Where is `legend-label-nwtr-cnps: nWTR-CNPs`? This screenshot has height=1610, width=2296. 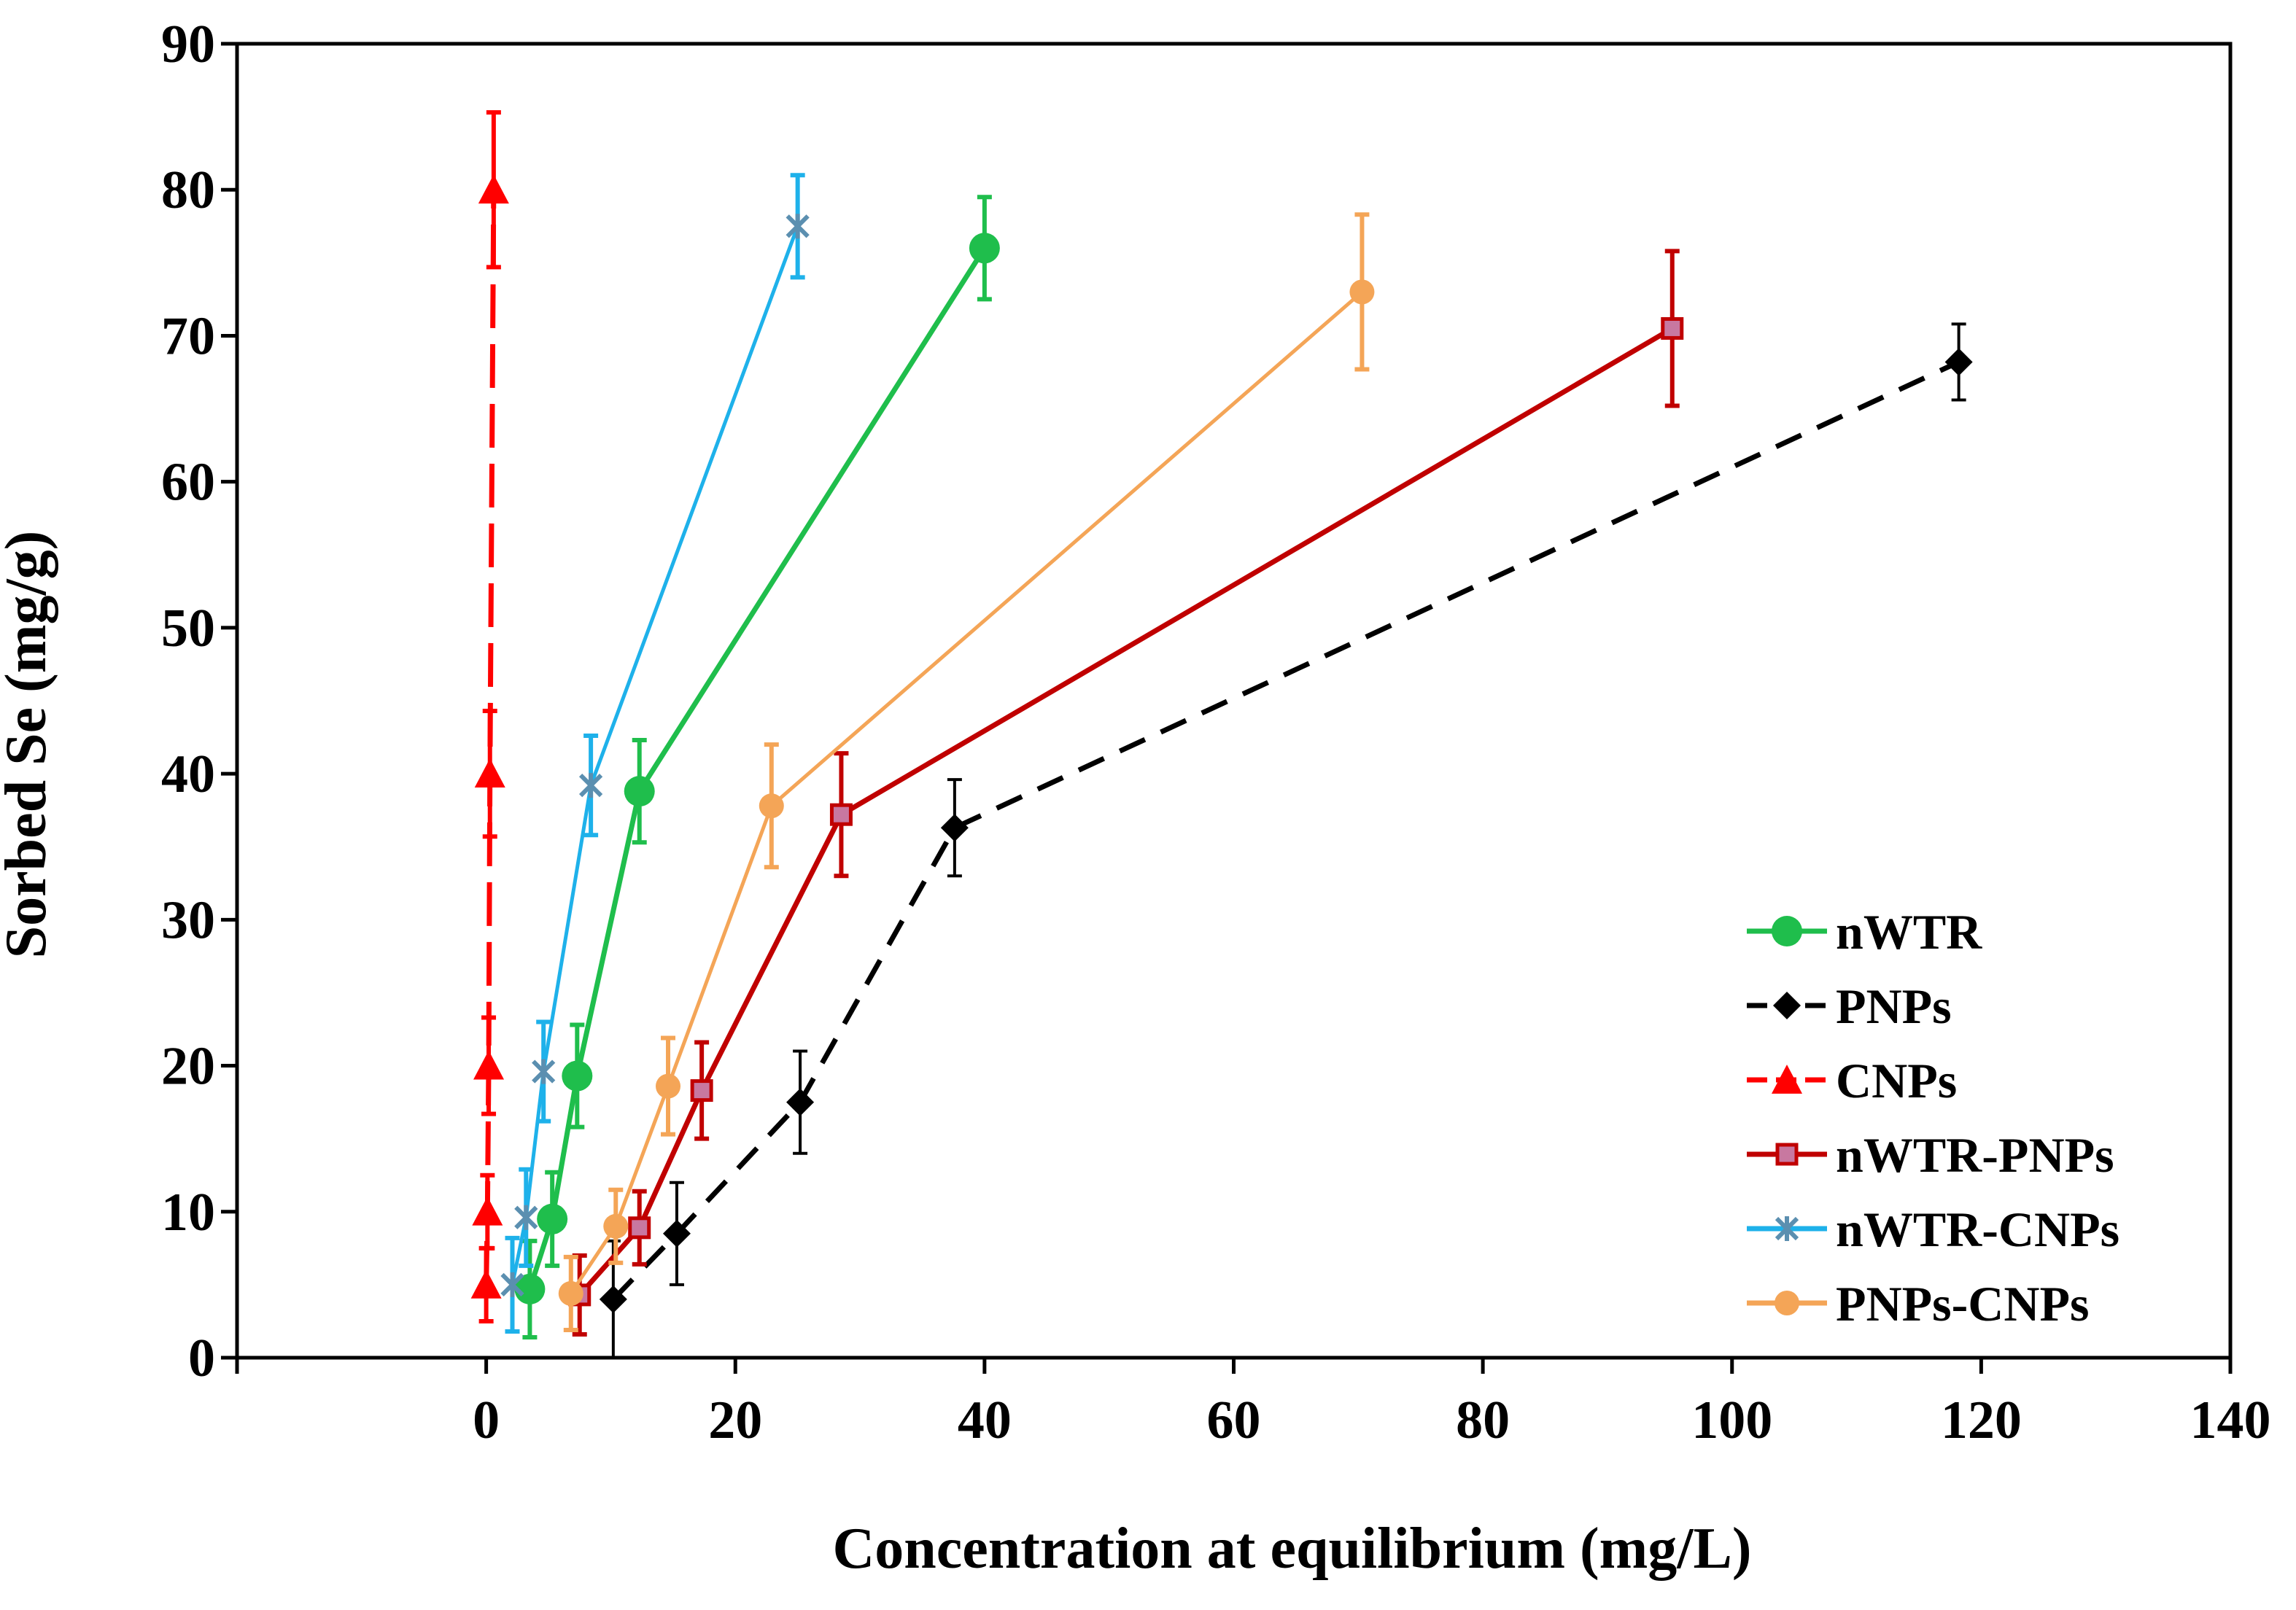
legend-label-nwtr-cnps: nWTR-CNPs is located at coordinates (1977, 1229).